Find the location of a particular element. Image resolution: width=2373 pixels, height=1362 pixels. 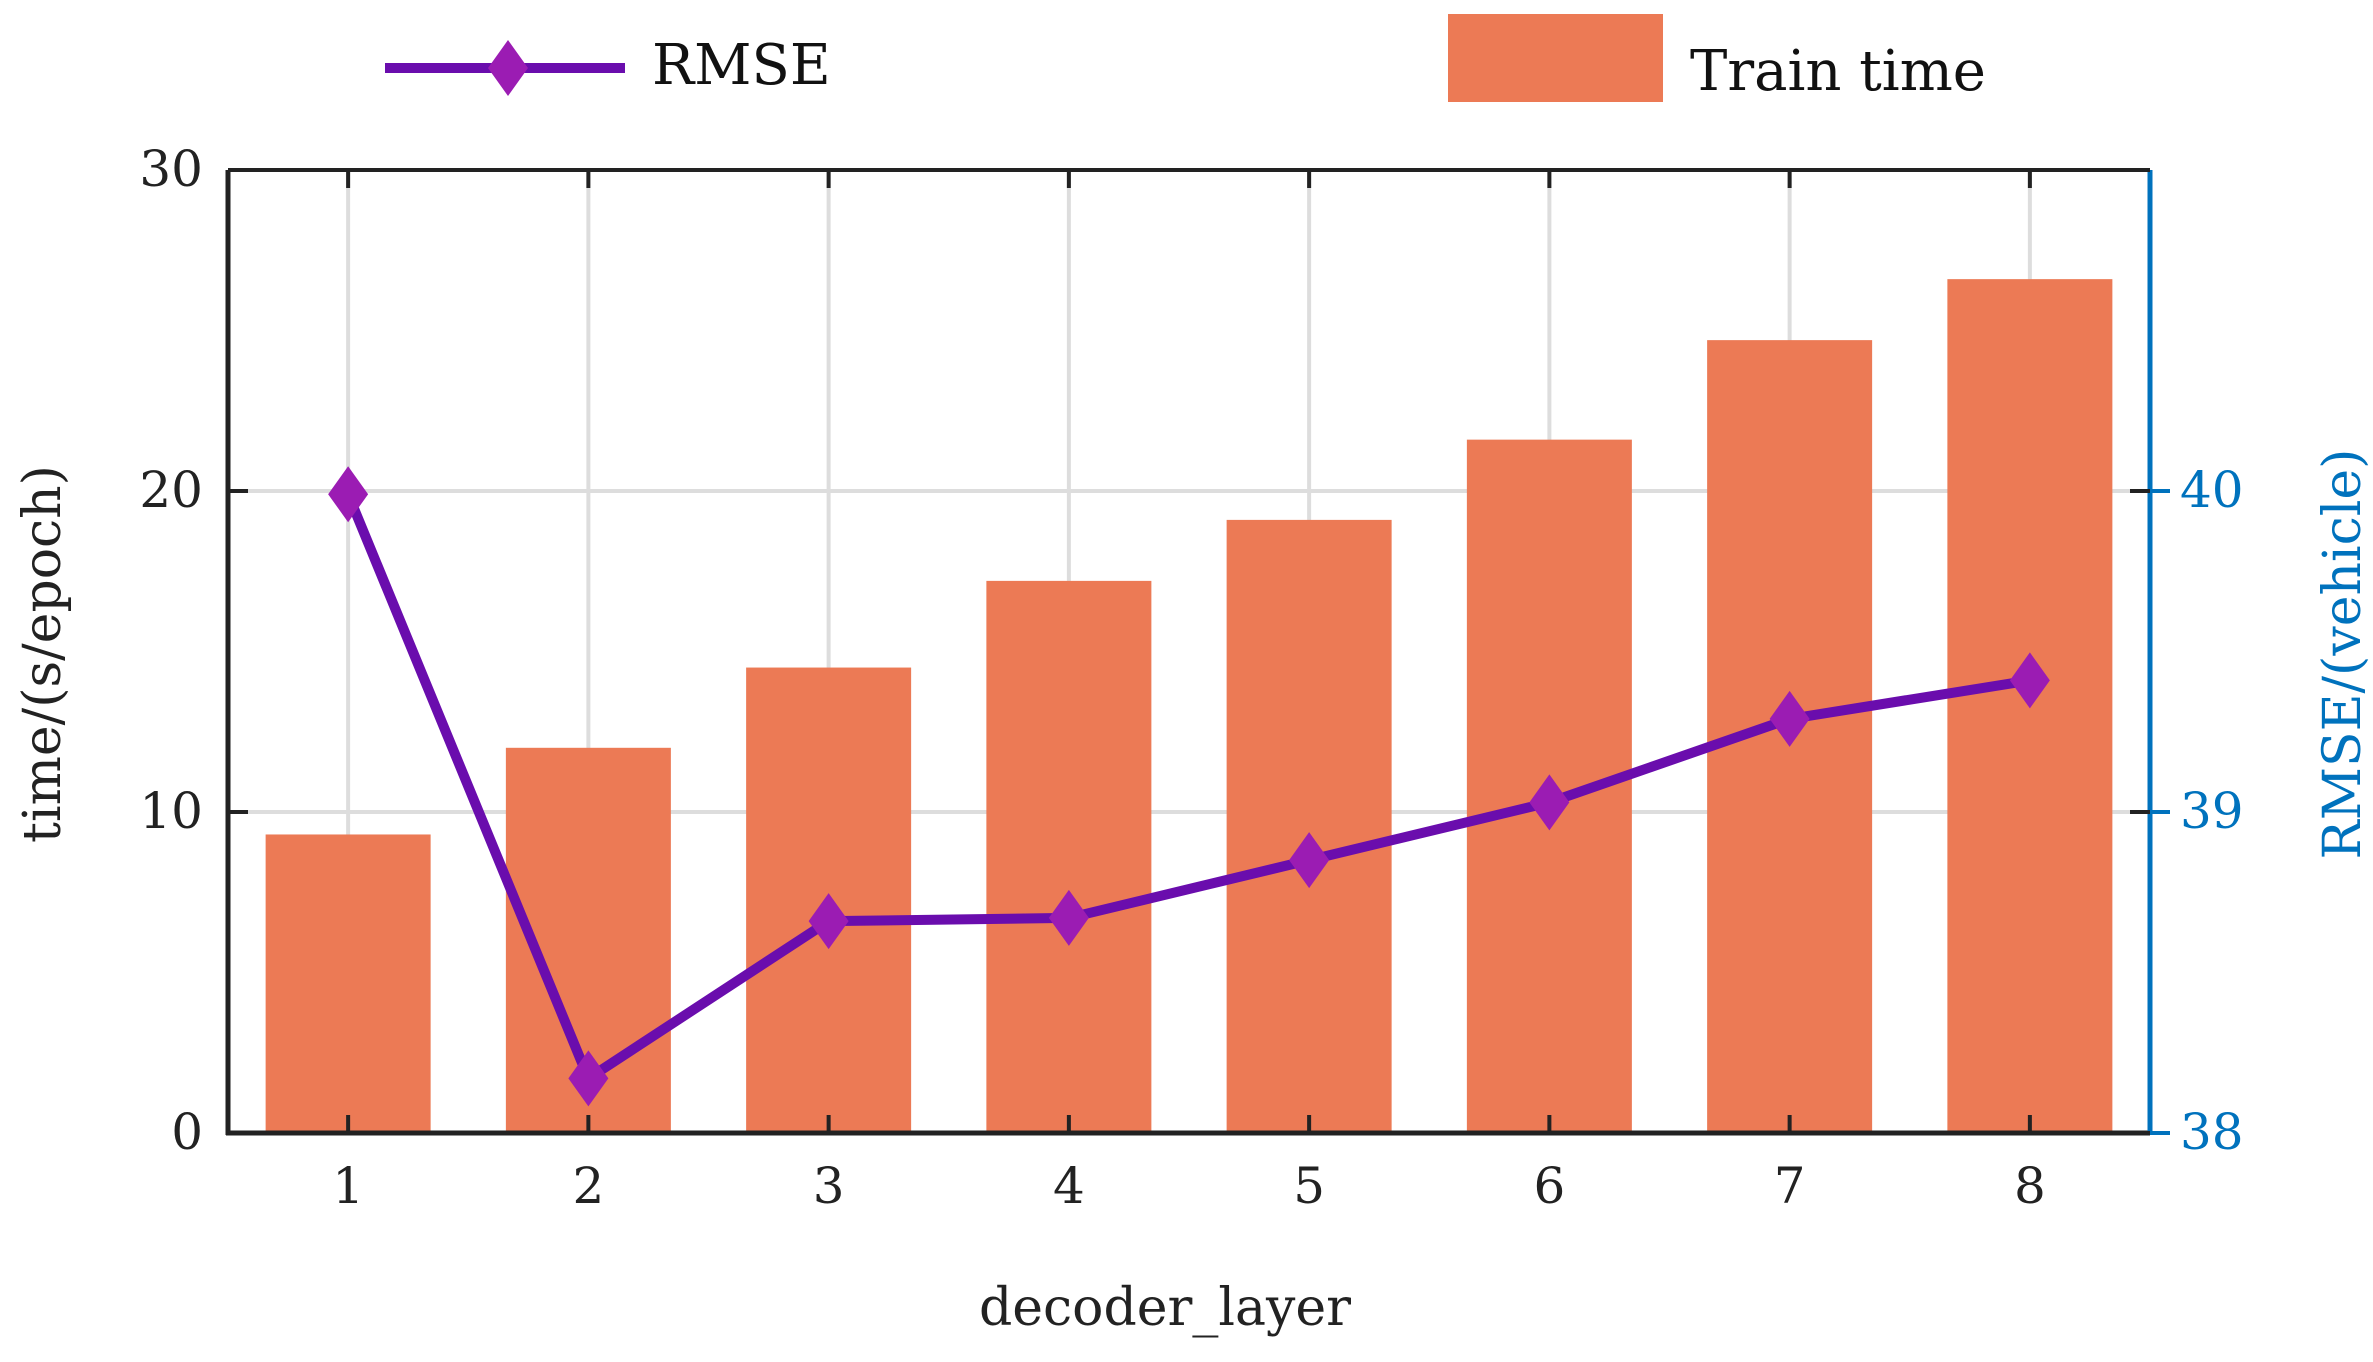

x-tick-label: 7 is located at coordinates (1790, 1186).